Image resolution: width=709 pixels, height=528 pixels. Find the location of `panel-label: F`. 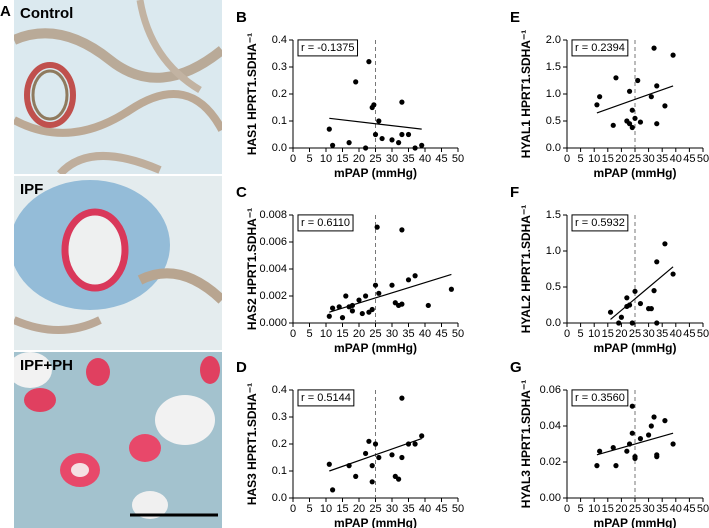

panel-label: F is located at coordinates (514, 192).